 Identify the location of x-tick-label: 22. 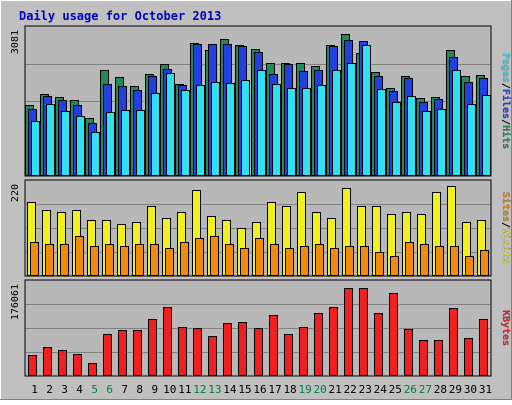
(350, 389).